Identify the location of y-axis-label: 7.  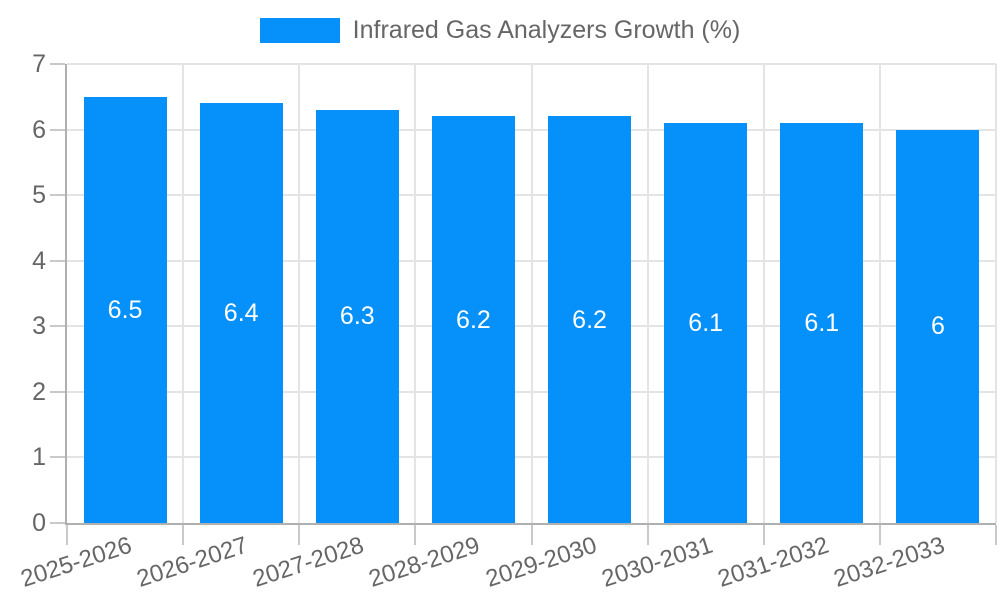
(39, 64).